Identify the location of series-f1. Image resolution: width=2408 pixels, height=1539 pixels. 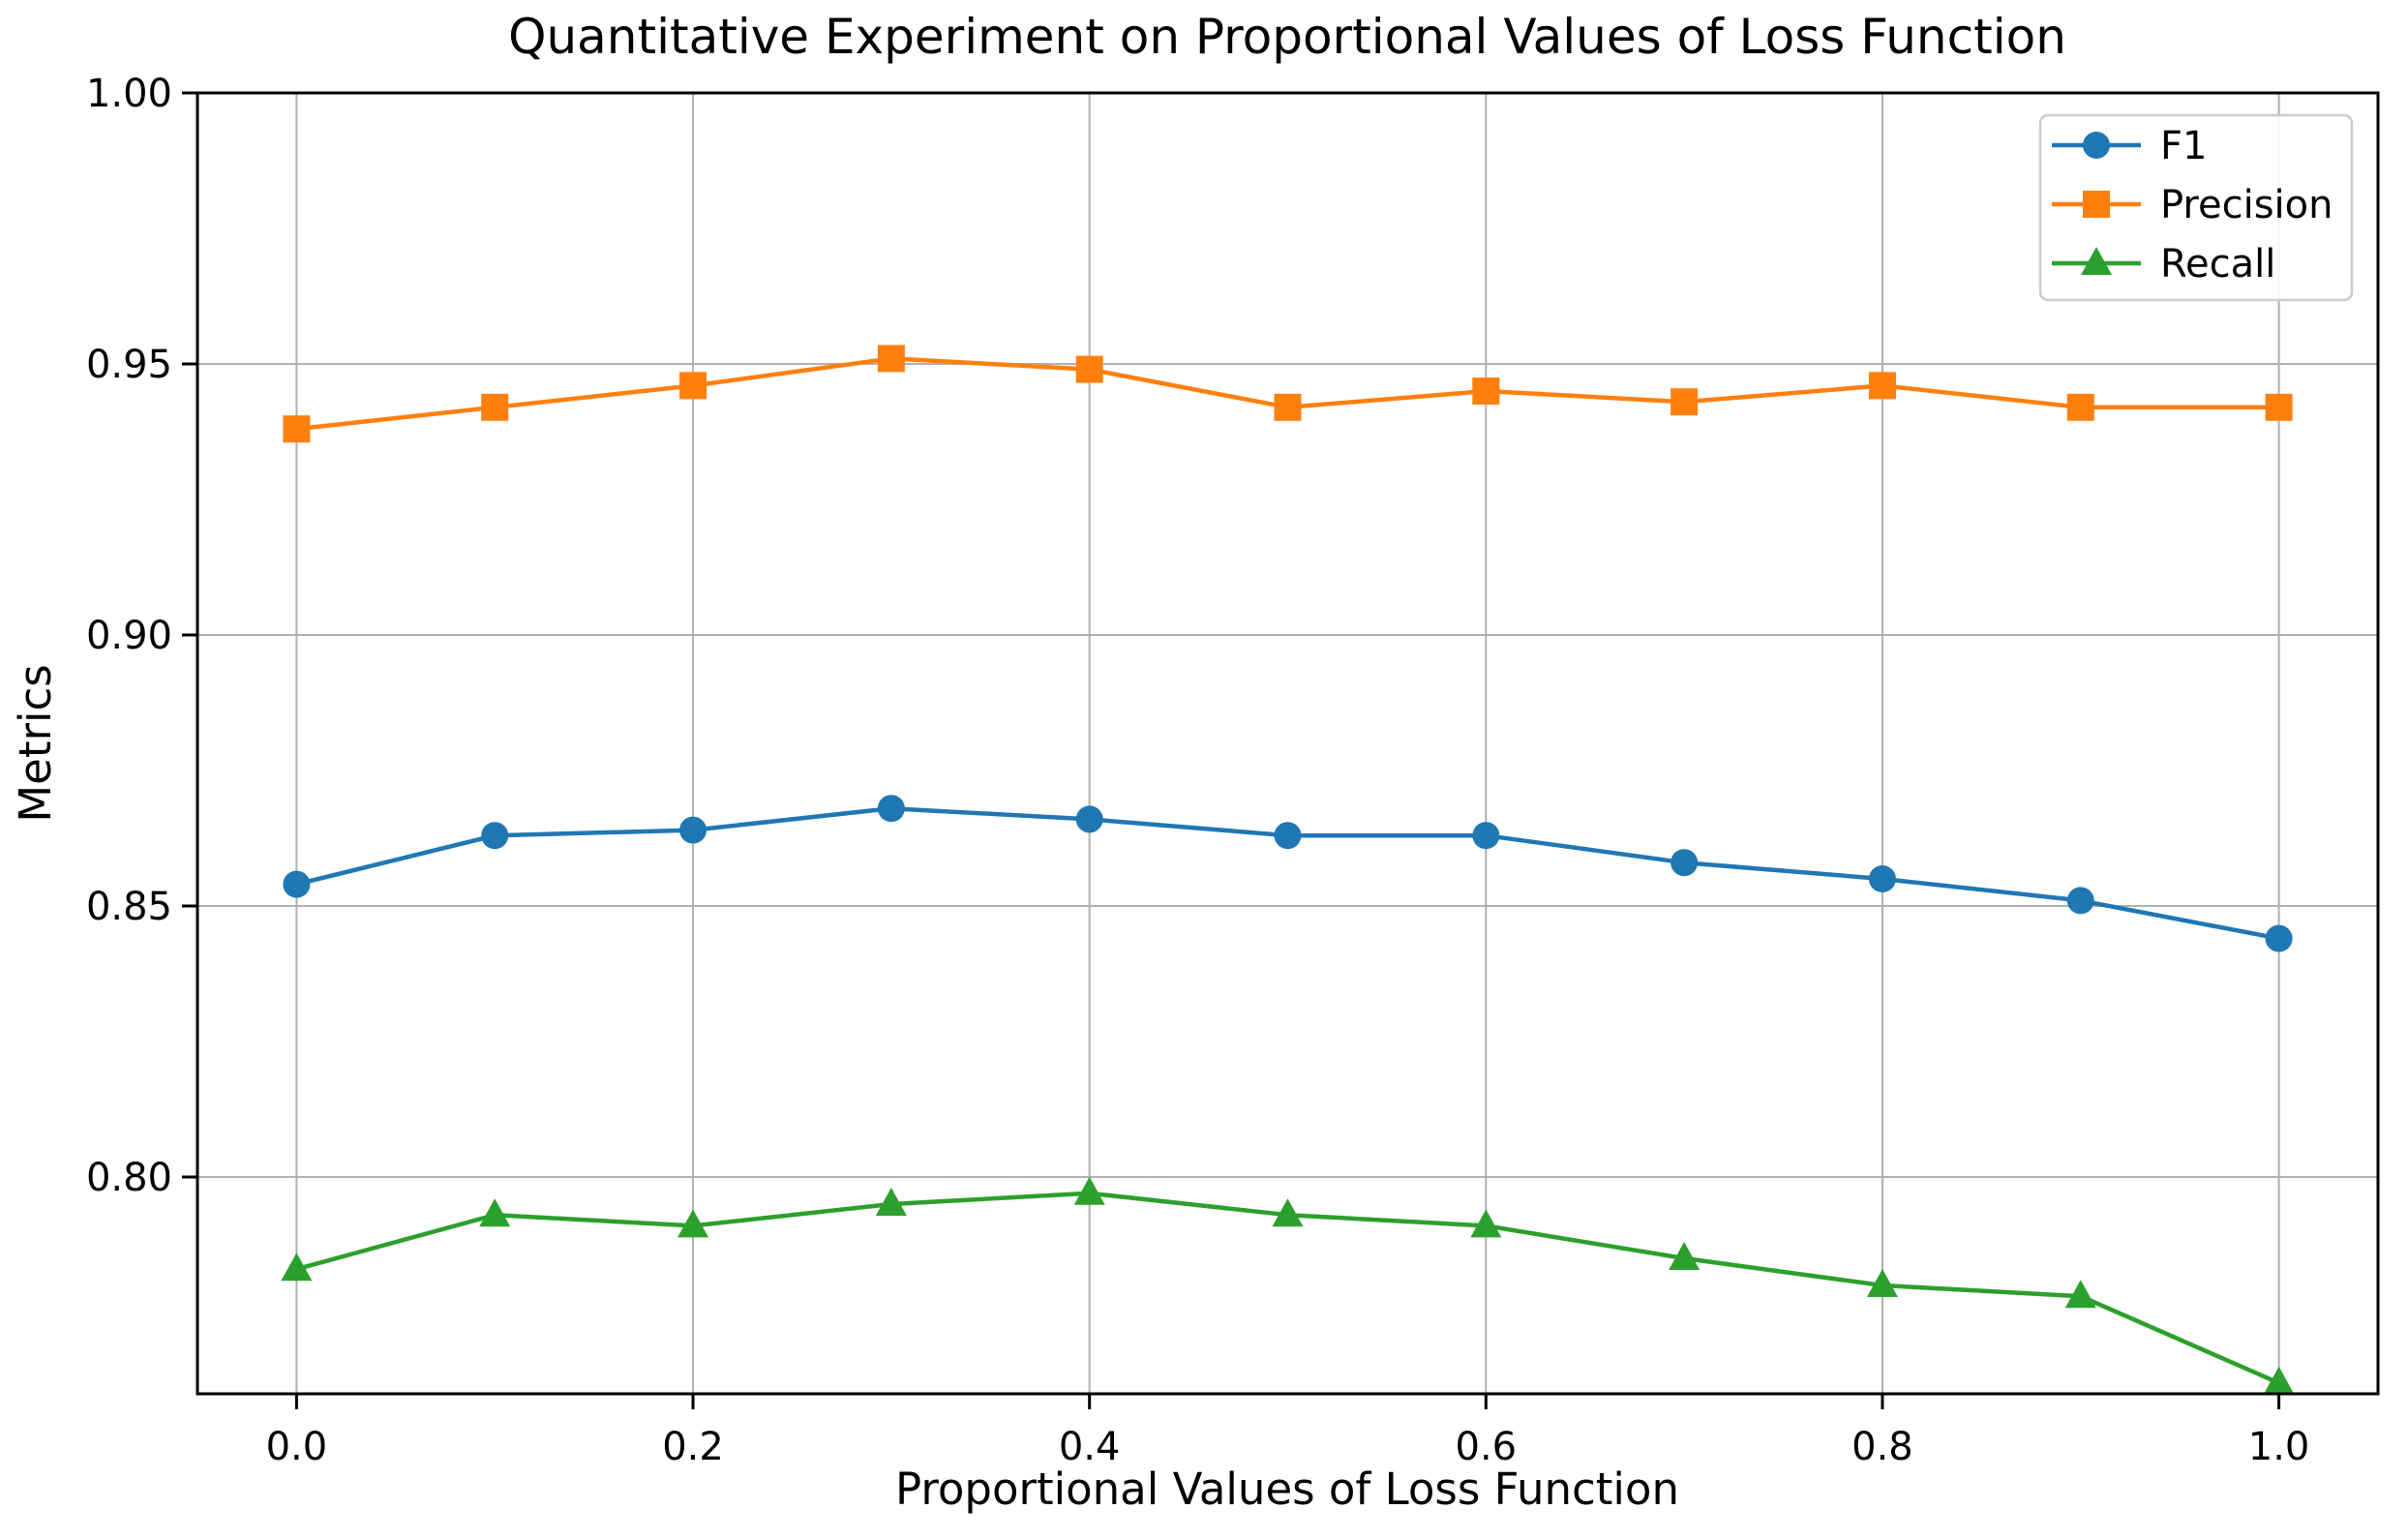
(1288, 874).